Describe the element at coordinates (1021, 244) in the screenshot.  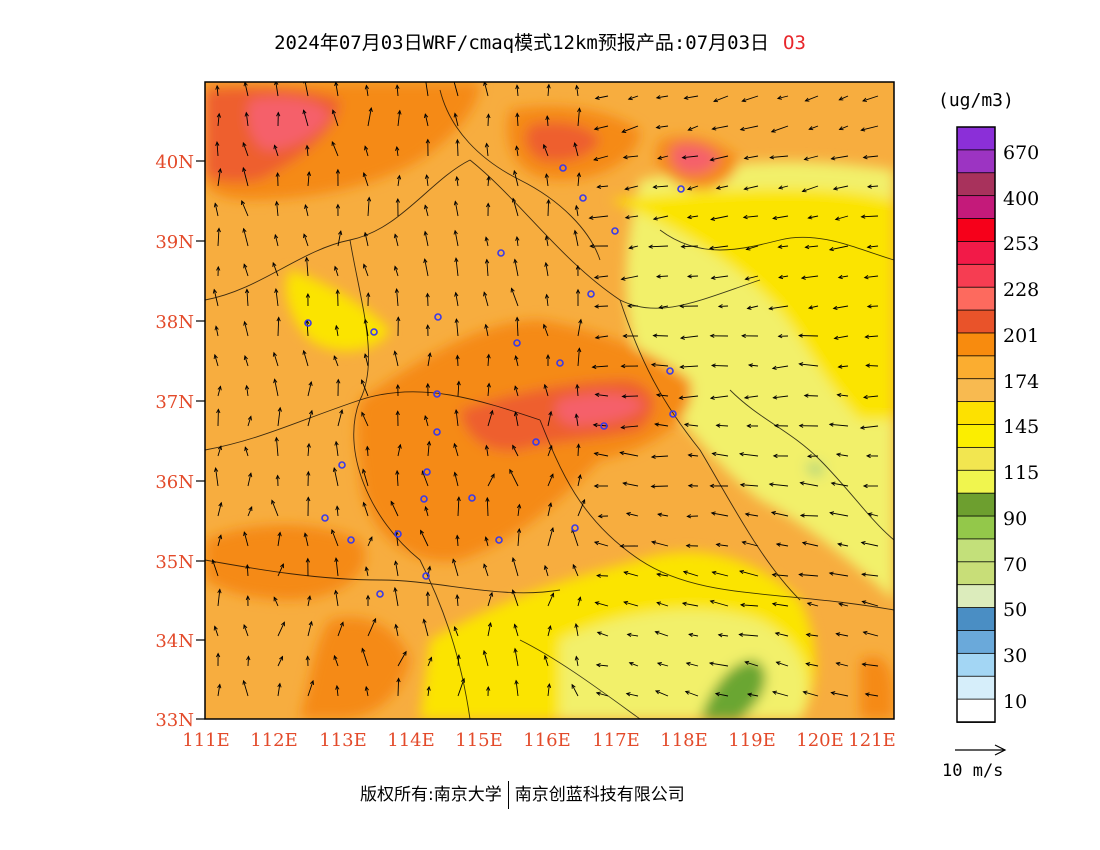
I see `legend-tick: 253` at that location.